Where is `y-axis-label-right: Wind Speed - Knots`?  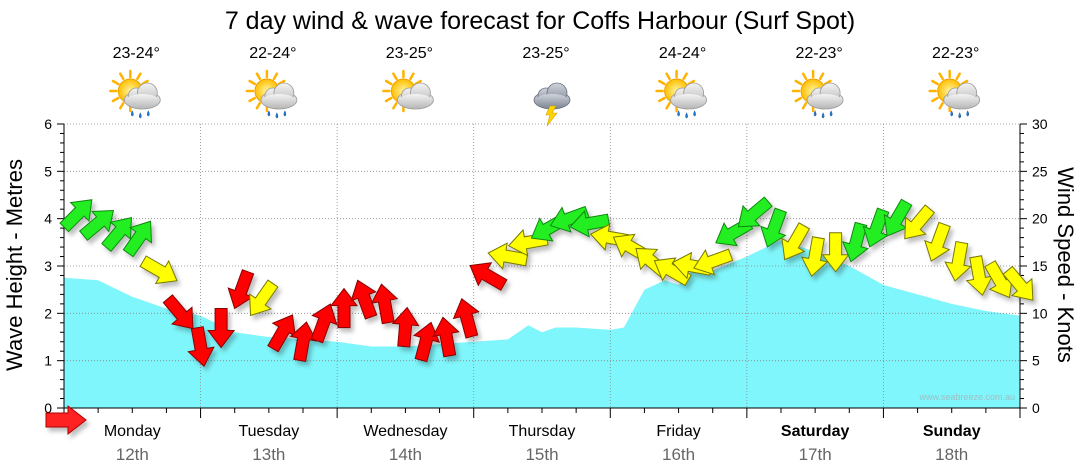
y-axis-label-right: Wind Speed - Knots is located at coordinates (1065, 265).